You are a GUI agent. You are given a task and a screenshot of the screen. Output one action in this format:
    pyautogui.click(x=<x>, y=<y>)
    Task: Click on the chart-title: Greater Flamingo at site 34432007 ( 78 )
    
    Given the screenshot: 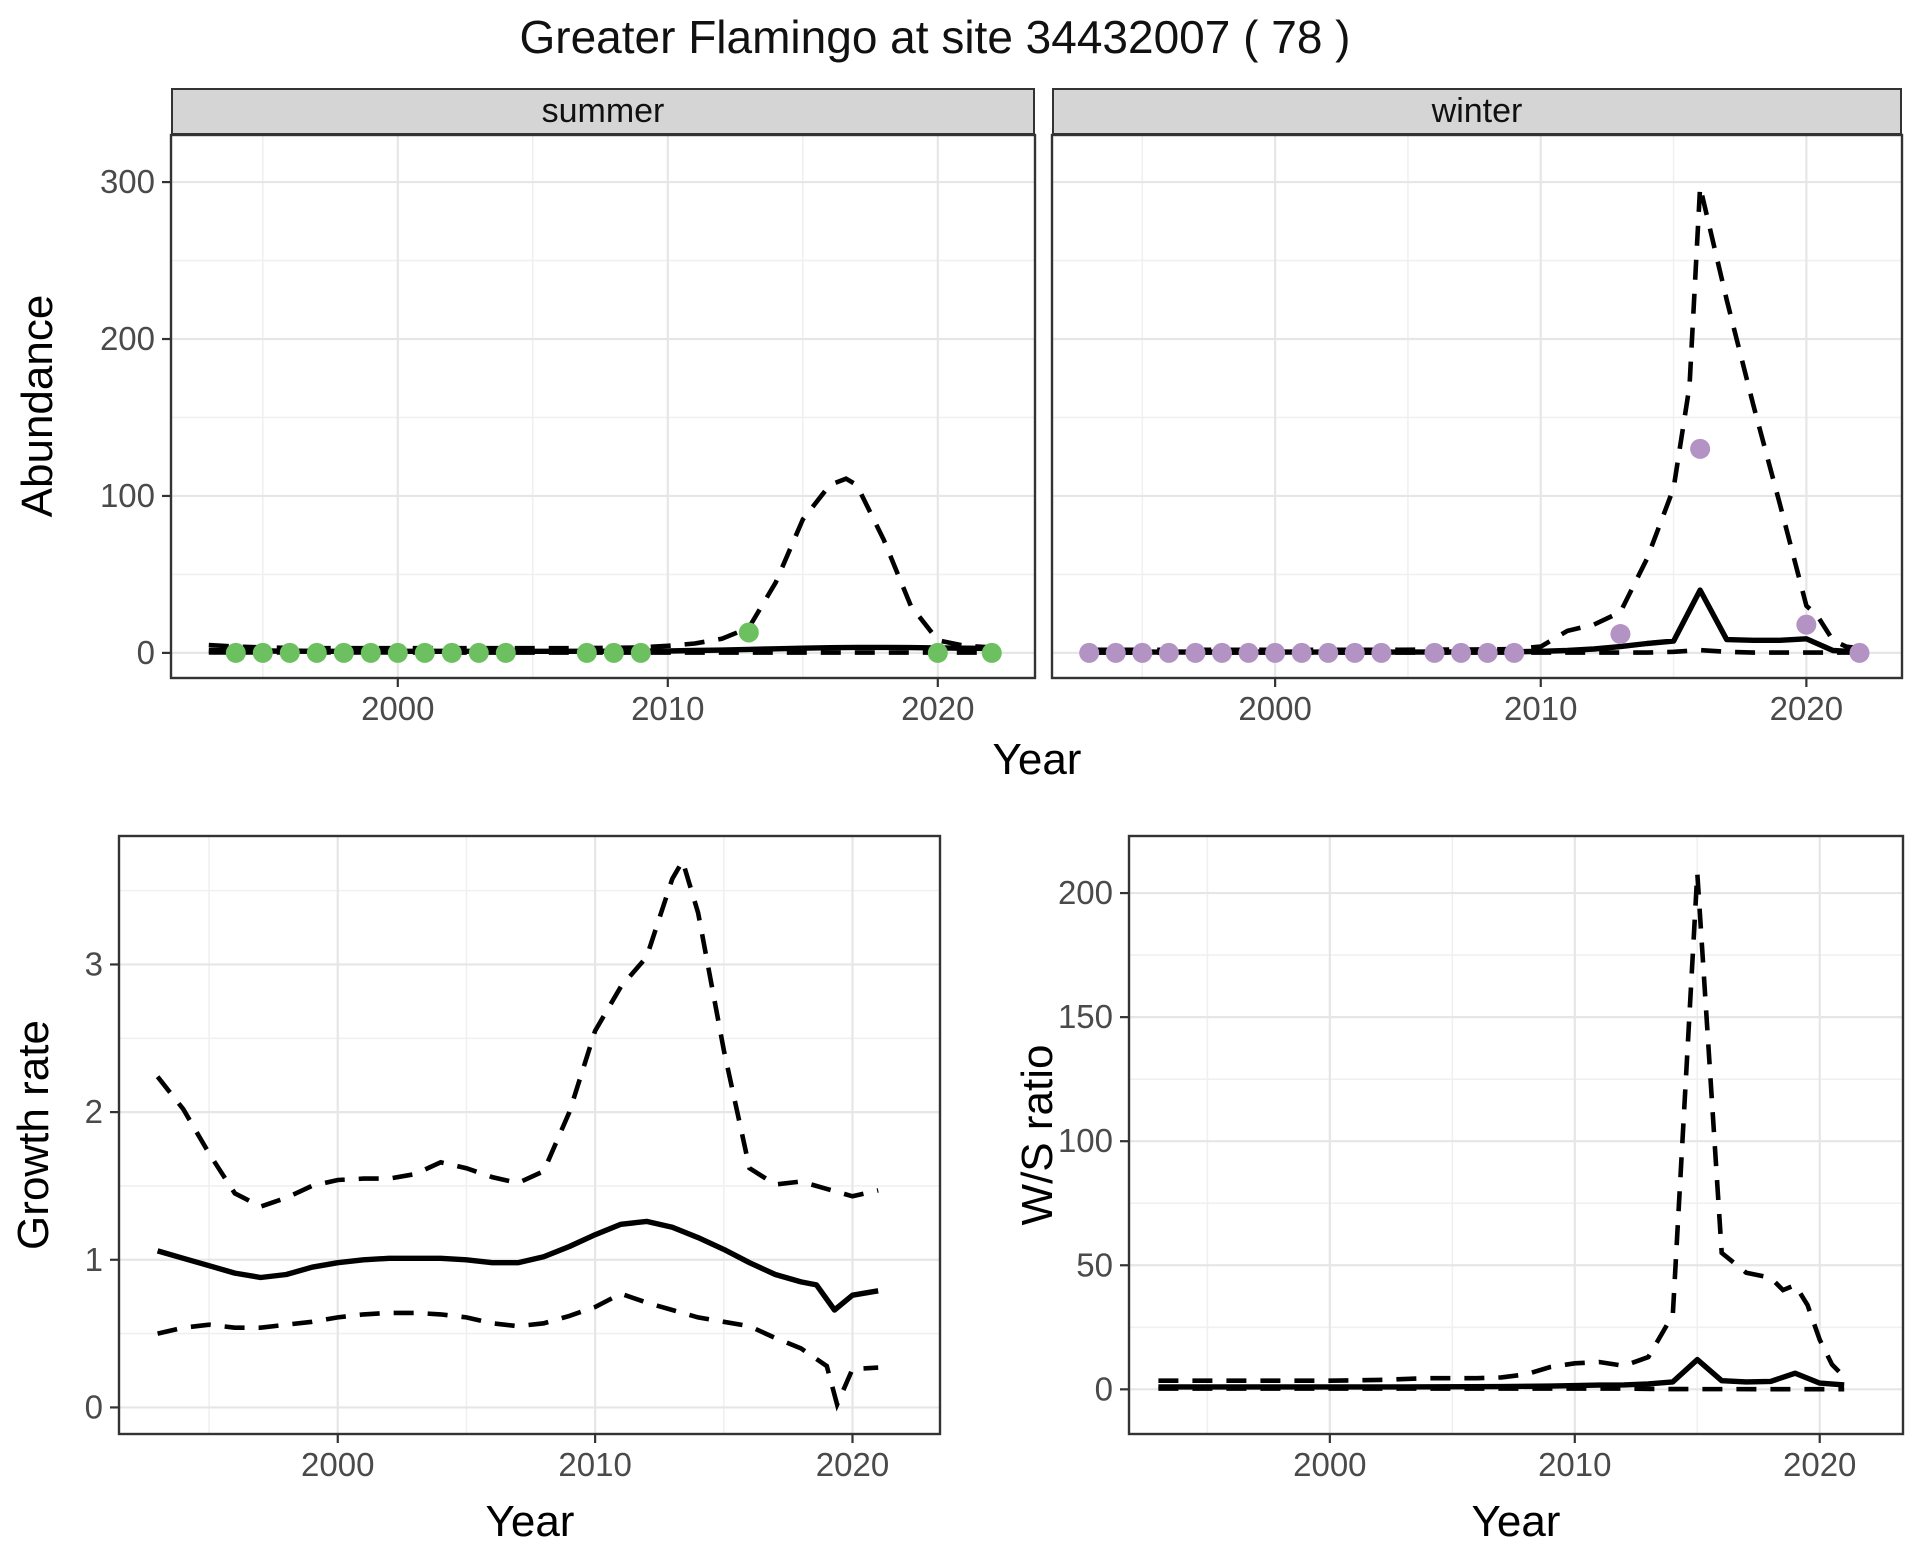 What is the action you would take?
    pyautogui.click(x=935, y=37)
    